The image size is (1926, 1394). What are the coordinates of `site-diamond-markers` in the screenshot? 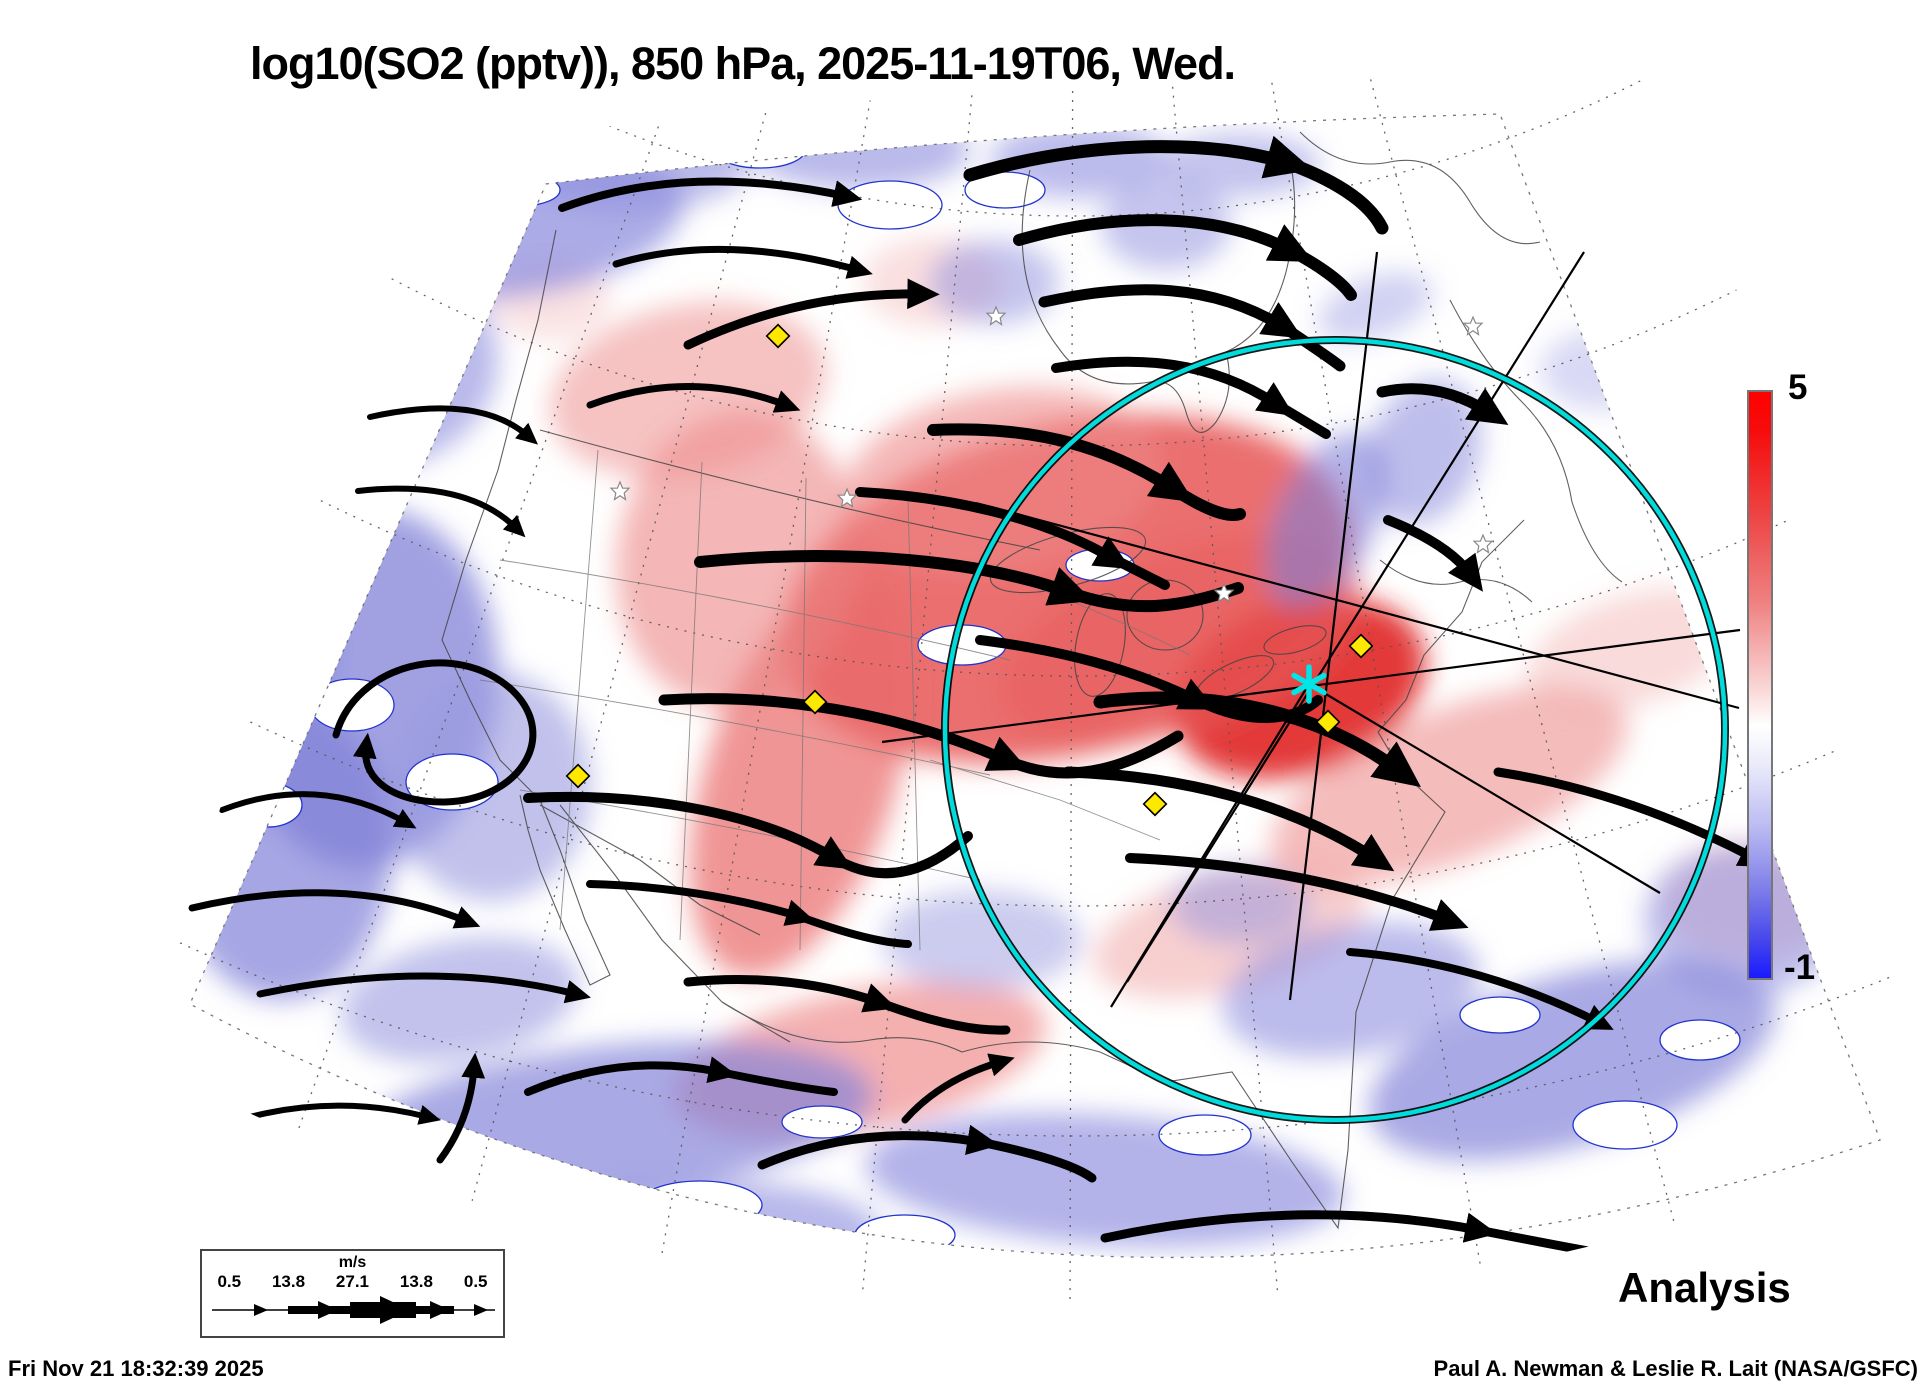 It's located at (969, 570).